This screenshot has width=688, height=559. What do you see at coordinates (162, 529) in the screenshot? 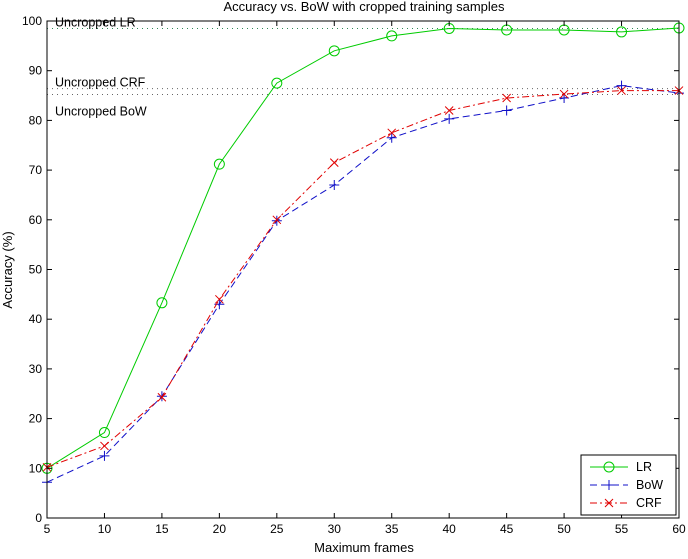
I see `x-tick-label: 15` at bounding box center [162, 529].